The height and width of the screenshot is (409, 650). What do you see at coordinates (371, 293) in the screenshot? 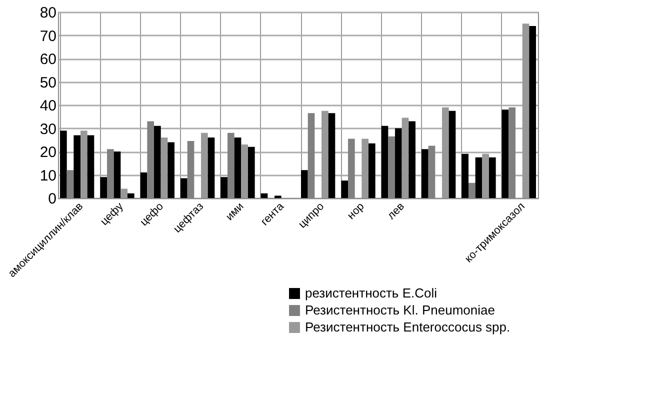
I see `legend-label: резистентность E.Coli` at bounding box center [371, 293].